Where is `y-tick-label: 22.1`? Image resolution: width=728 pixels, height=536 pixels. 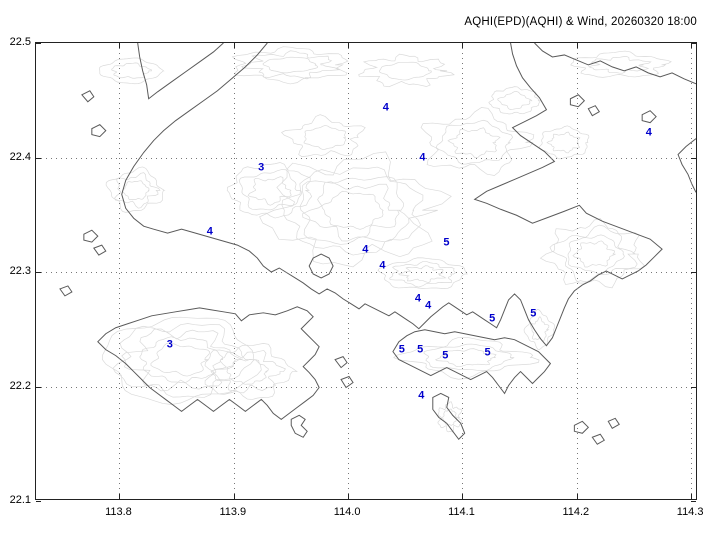 y-tick-label: 22.1 is located at coordinates (20, 500).